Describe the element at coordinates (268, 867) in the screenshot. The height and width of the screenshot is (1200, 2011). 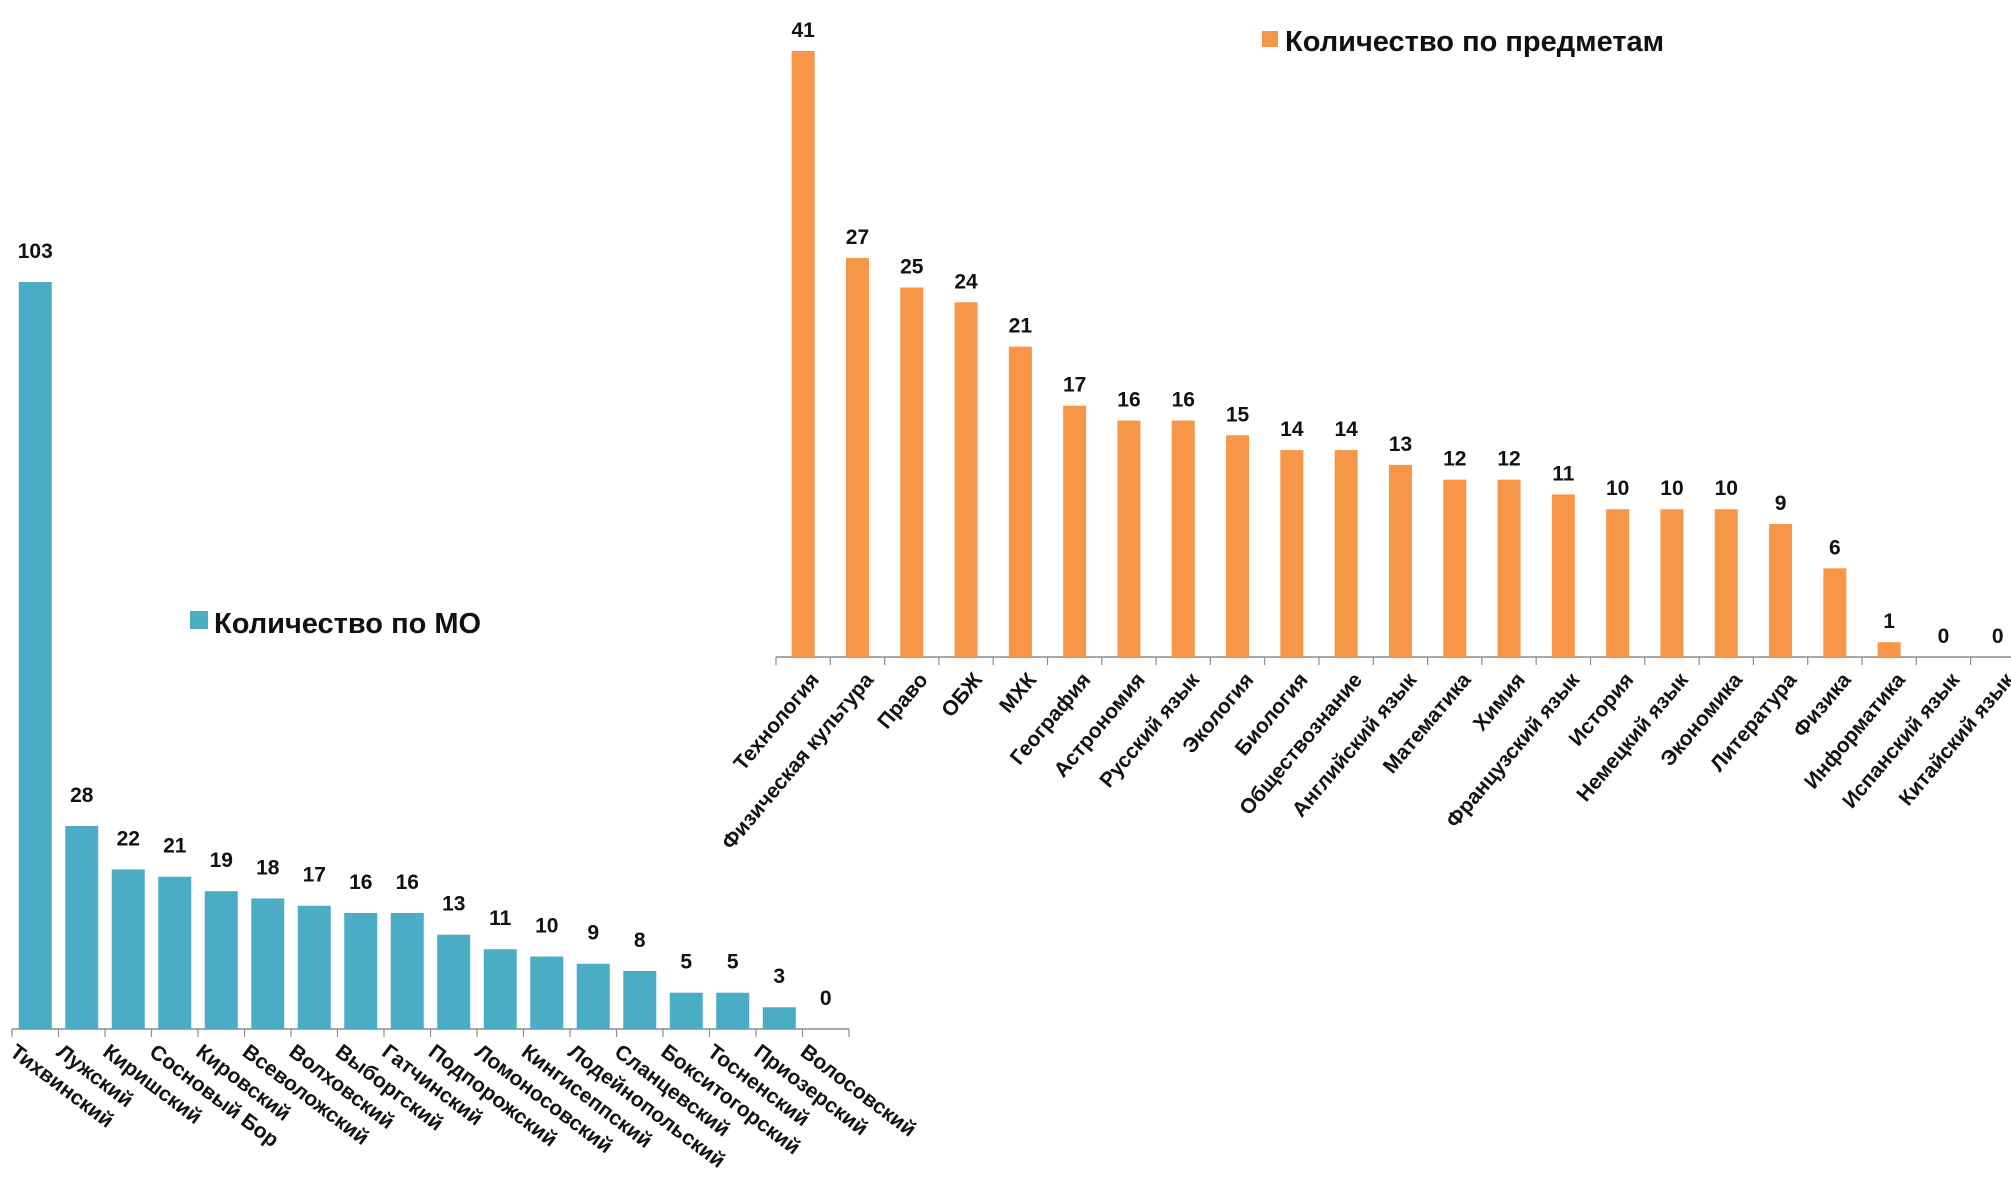
I see `data-label: 18` at that location.